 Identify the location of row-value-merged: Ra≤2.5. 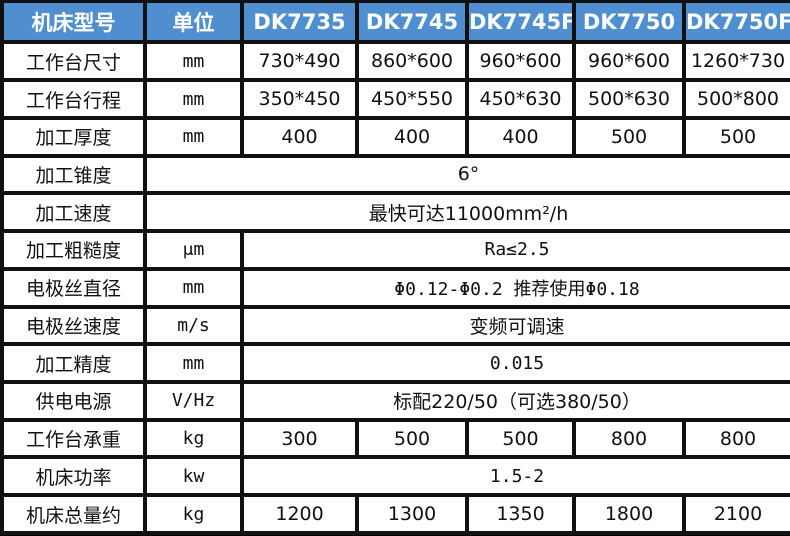
(517, 250).